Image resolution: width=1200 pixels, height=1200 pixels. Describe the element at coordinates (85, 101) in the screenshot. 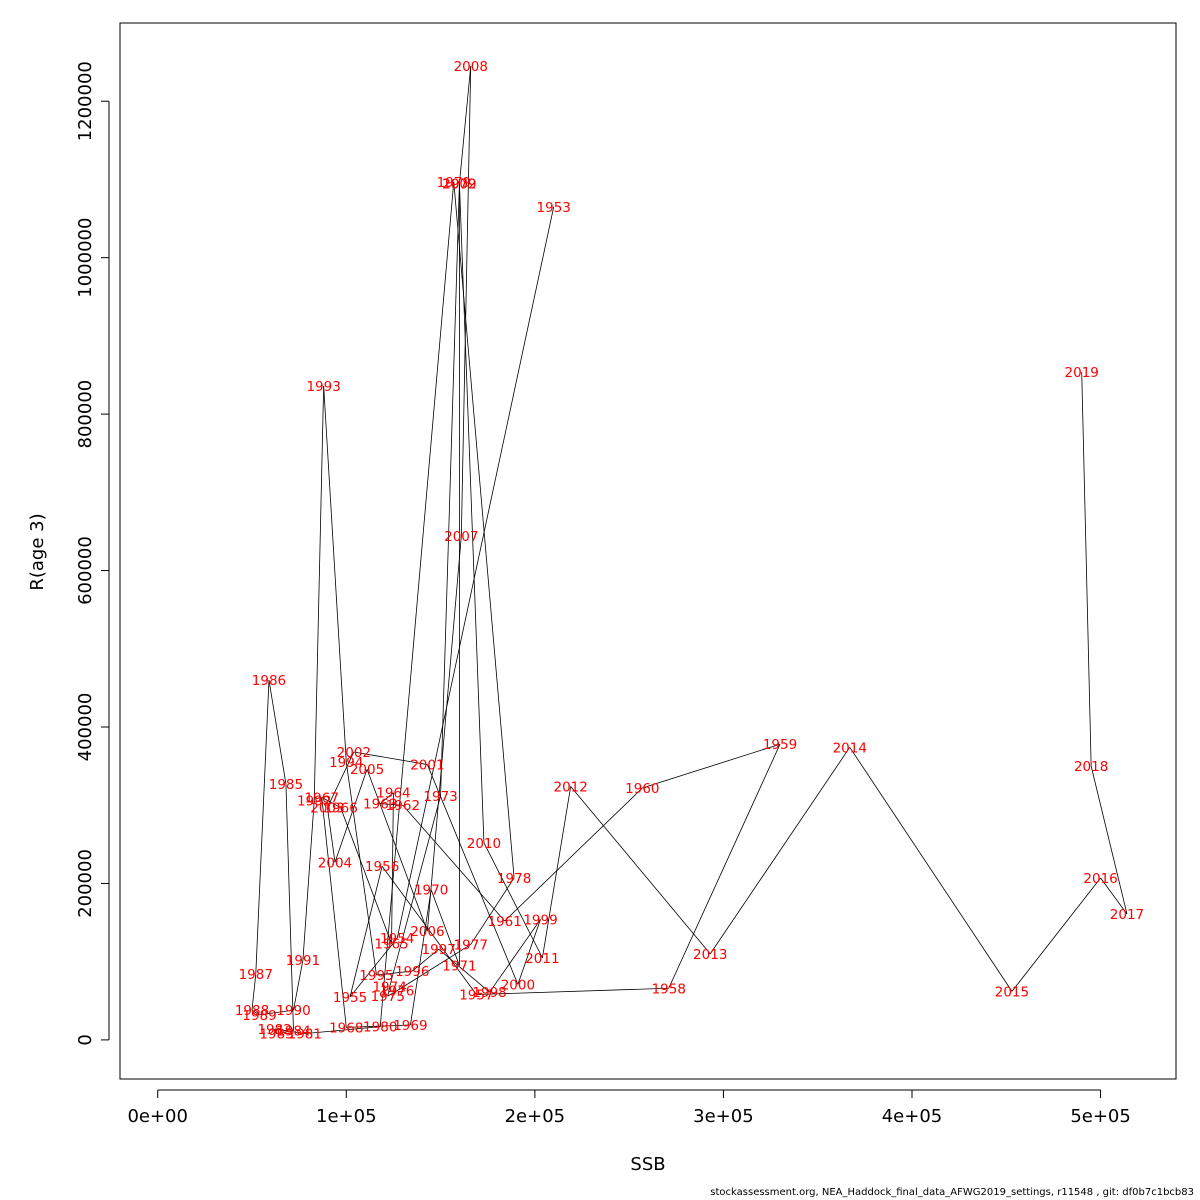

I see `y-tick-label: 1200000` at that location.